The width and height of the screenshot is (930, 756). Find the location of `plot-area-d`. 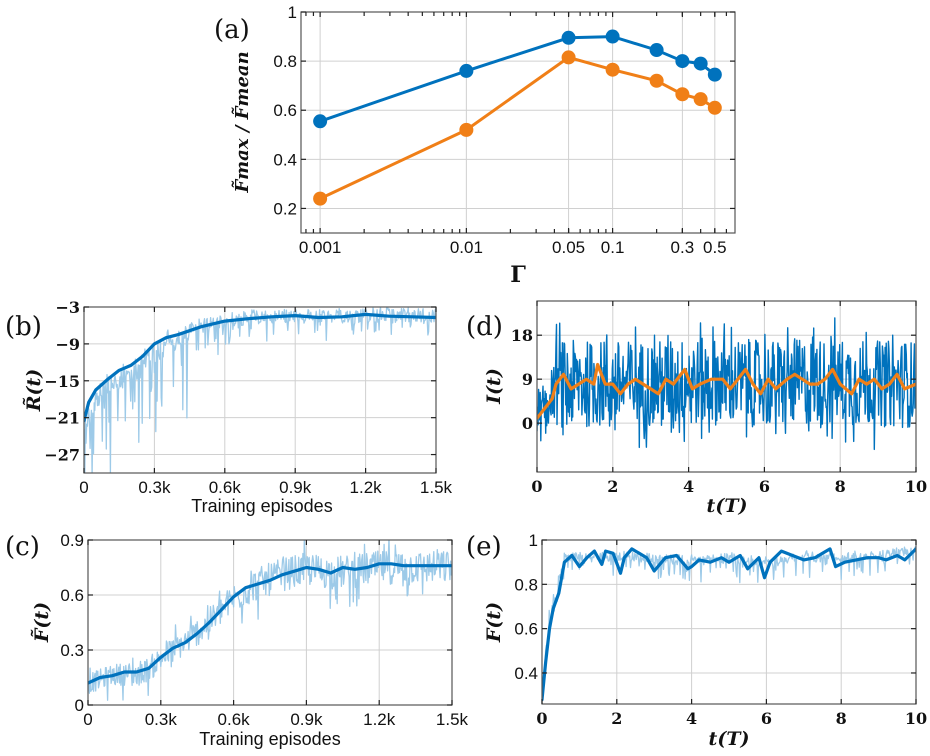

plot-area-d is located at coordinates (726, 384).